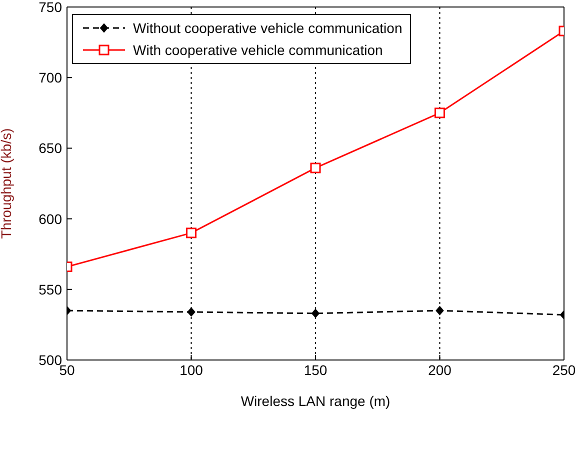 The width and height of the screenshot is (581, 462). What do you see at coordinates (7, 183) in the screenshot?
I see `y-axis-title: Throughput (kb/s)` at bounding box center [7, 183].